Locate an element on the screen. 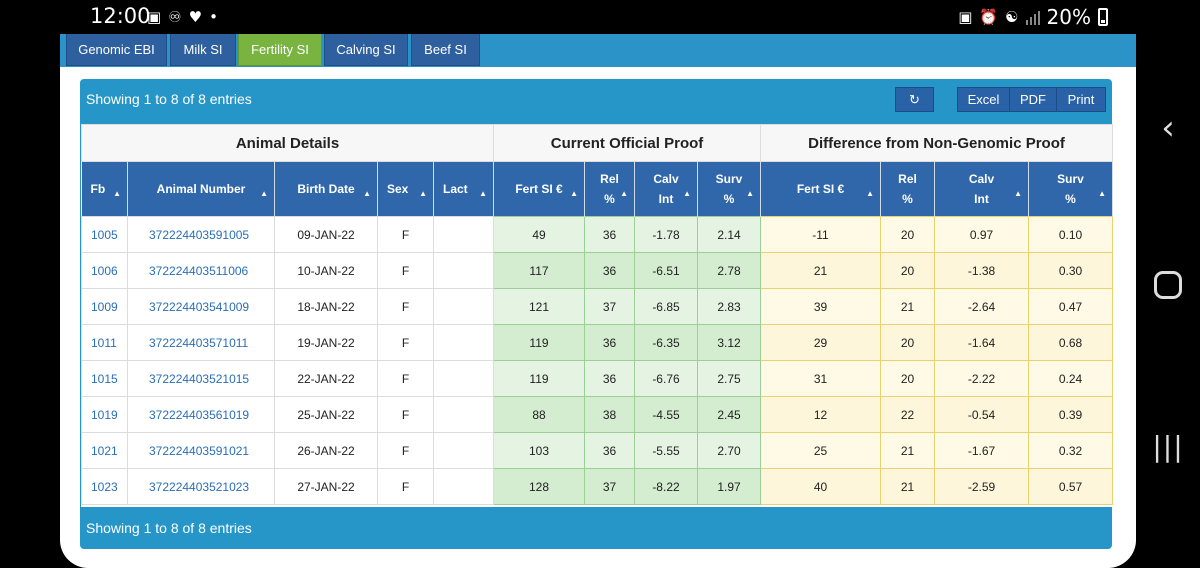 This screenshot has width=1200, height=568. current-calv-int-cell: -8.22 is located at coordinates (666, 486).